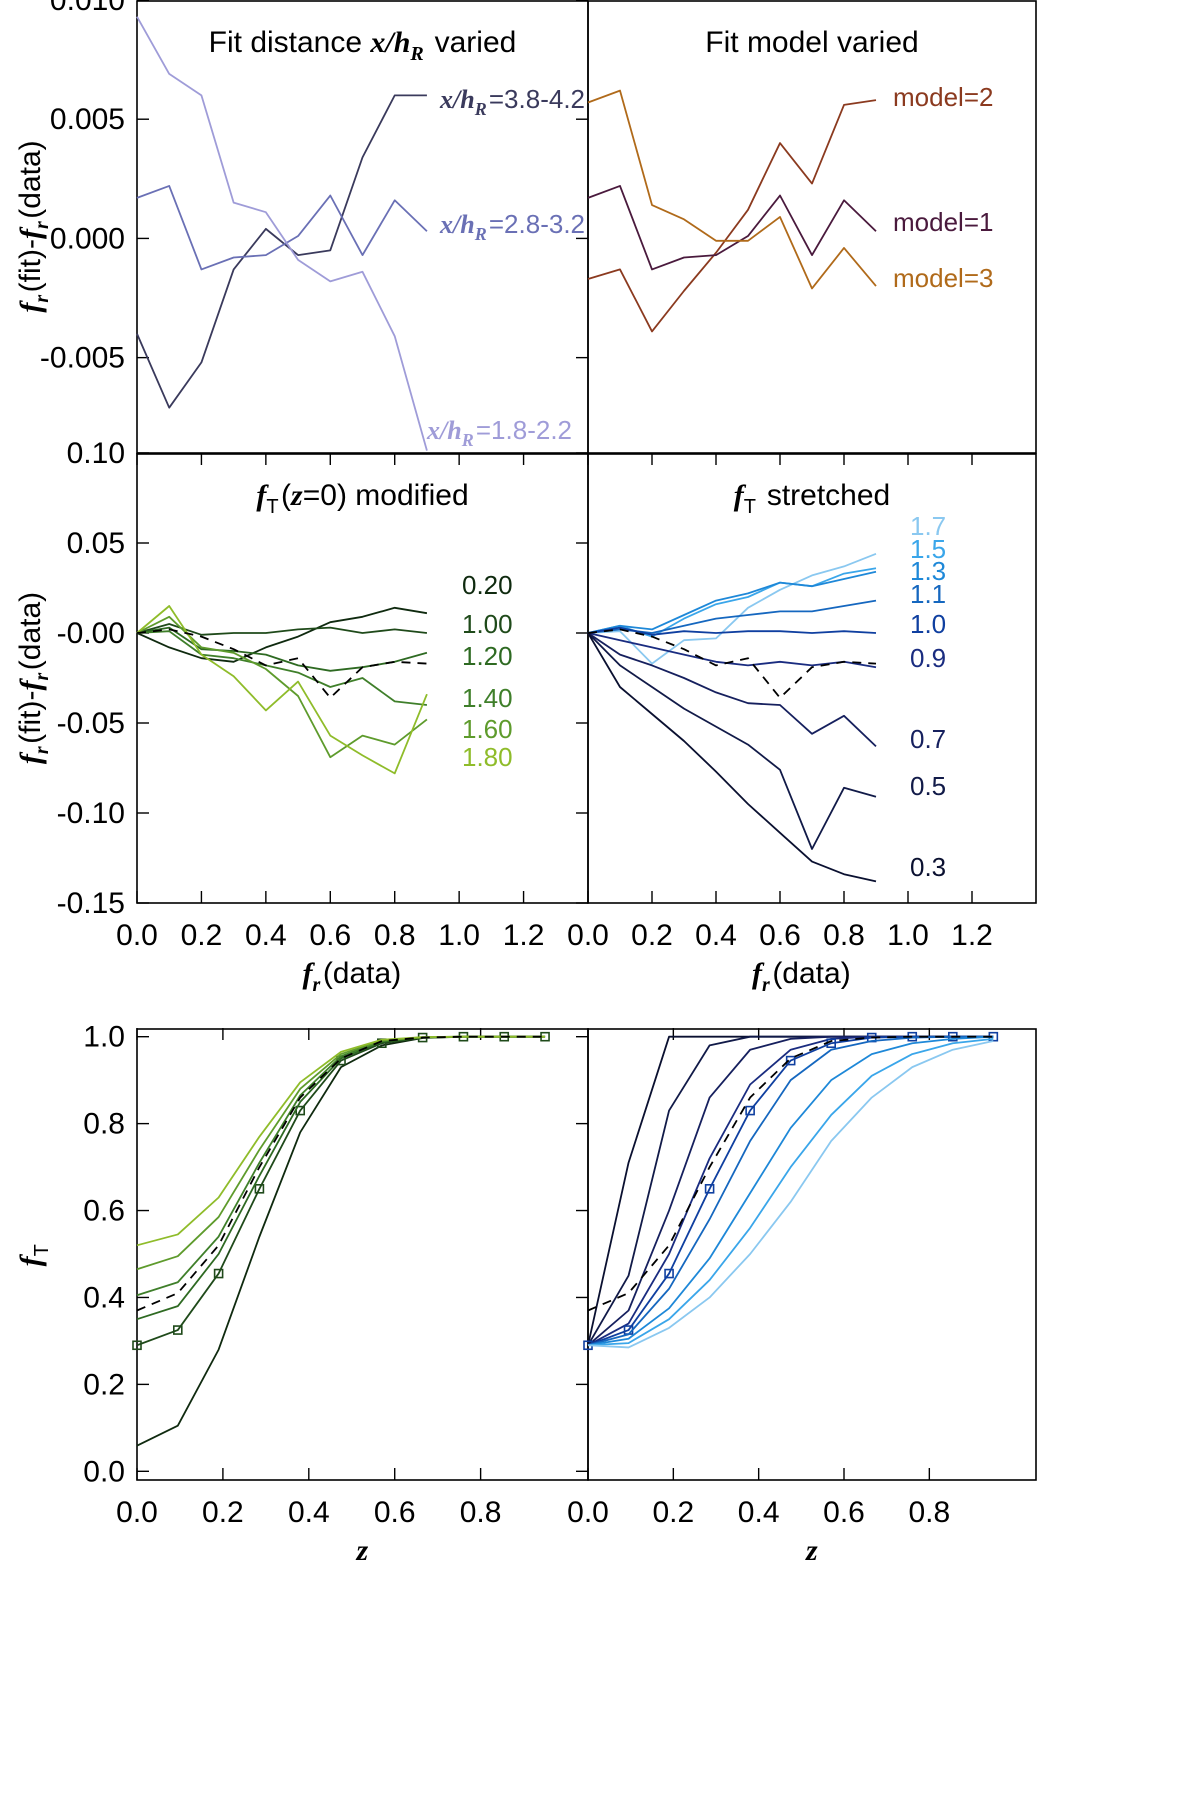  Describe the element at coordinates (91, 903) in the screenshot. I see `y-tick-label: -0.15` at that location.